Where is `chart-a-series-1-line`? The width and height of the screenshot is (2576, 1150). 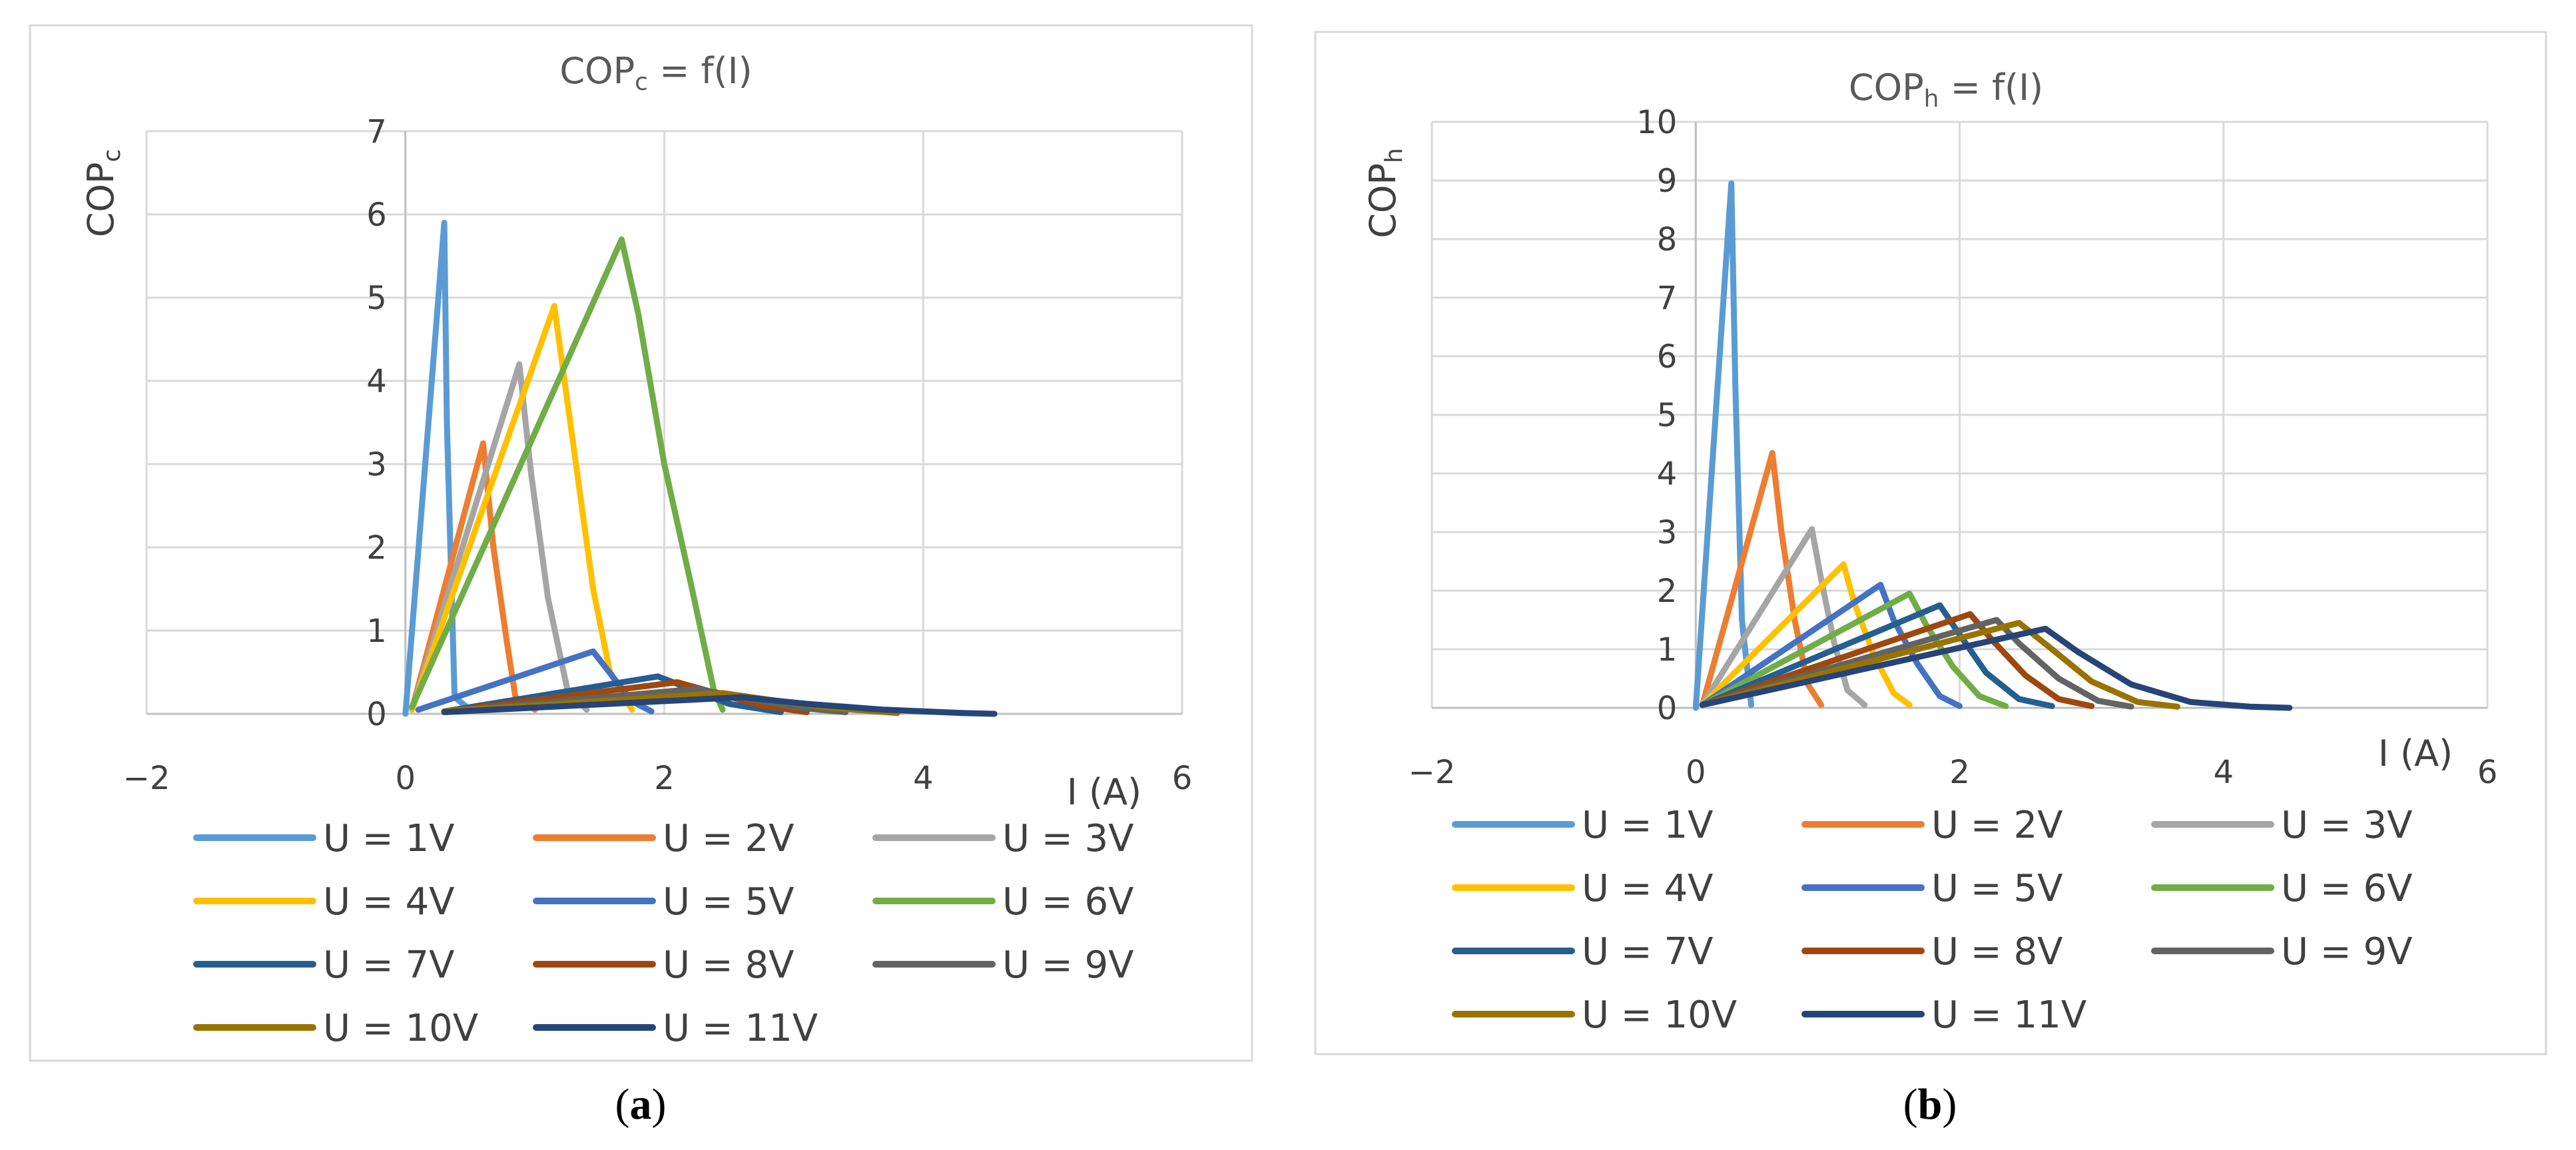
chart-a-series-1-line is located at coordinates (438, 468).